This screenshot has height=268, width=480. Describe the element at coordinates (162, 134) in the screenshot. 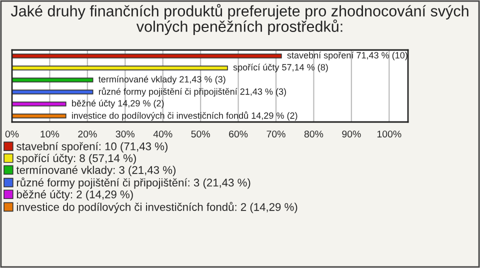

I see `x-tick-label: 40%` at that location.